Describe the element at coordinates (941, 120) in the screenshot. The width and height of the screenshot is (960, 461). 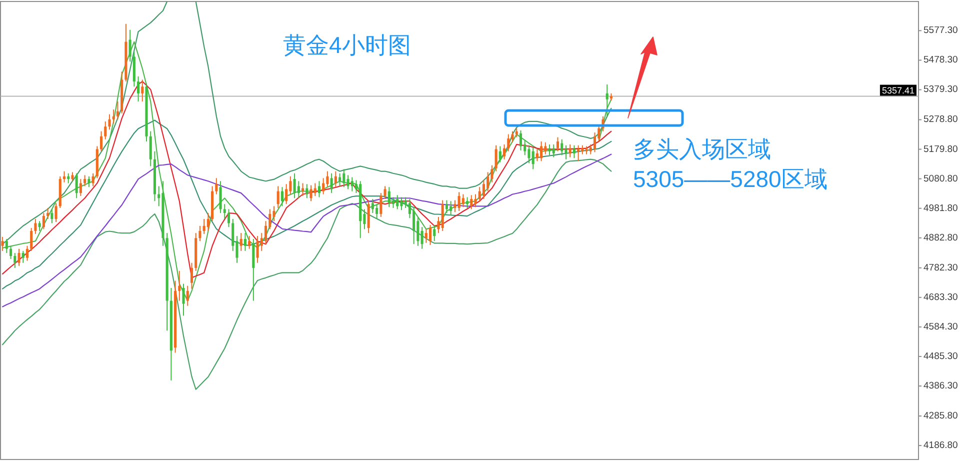
I see `y-tick-label: 5278.80` at that location.